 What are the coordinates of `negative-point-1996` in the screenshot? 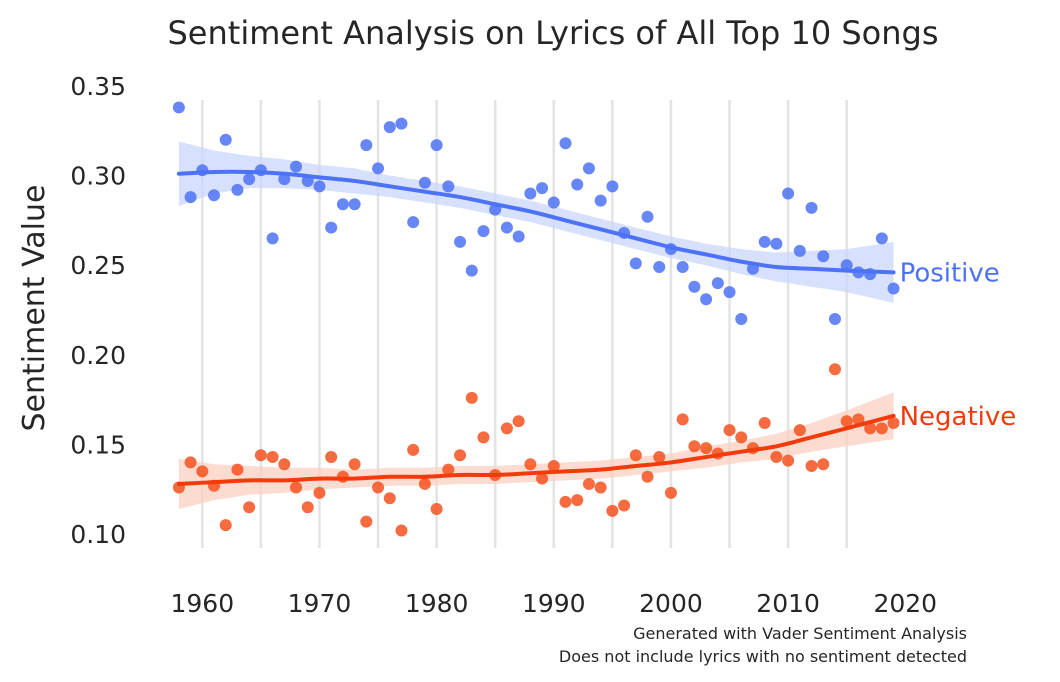 It's located at (624, 505).